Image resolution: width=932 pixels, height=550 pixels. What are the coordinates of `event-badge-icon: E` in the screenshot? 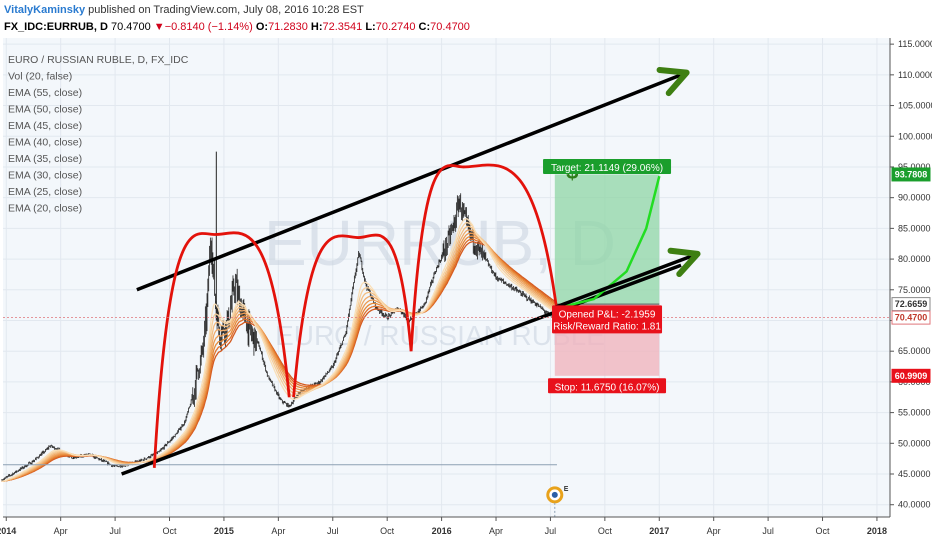 It's located at (557, 501).